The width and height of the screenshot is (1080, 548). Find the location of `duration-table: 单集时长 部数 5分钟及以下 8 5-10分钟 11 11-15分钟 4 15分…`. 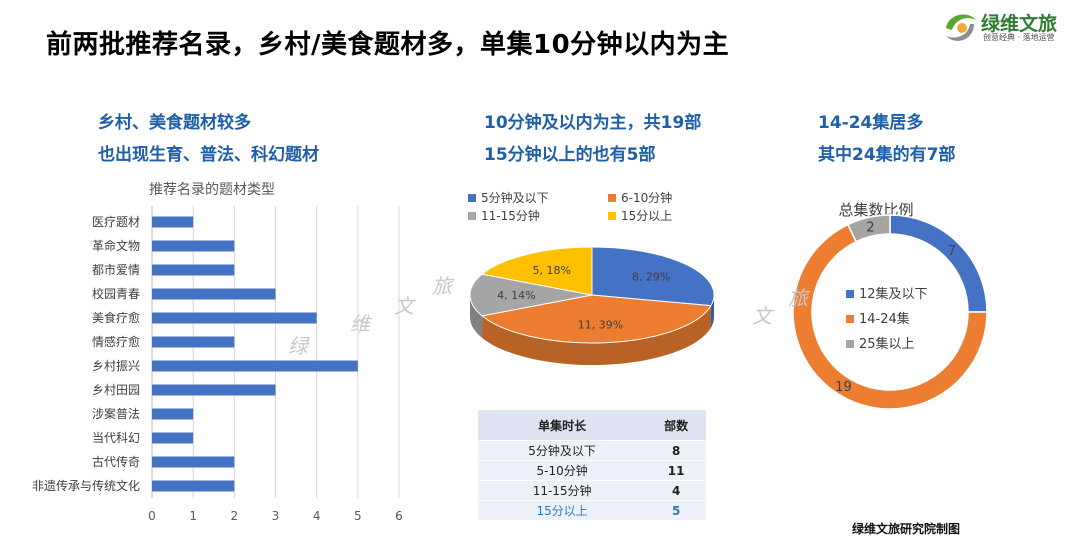

duration-table: 单集时长 部数 5分钟及以下 8 5-10分钟 11 11-15分钟 4 15分… is located at coordinates (592, 465).